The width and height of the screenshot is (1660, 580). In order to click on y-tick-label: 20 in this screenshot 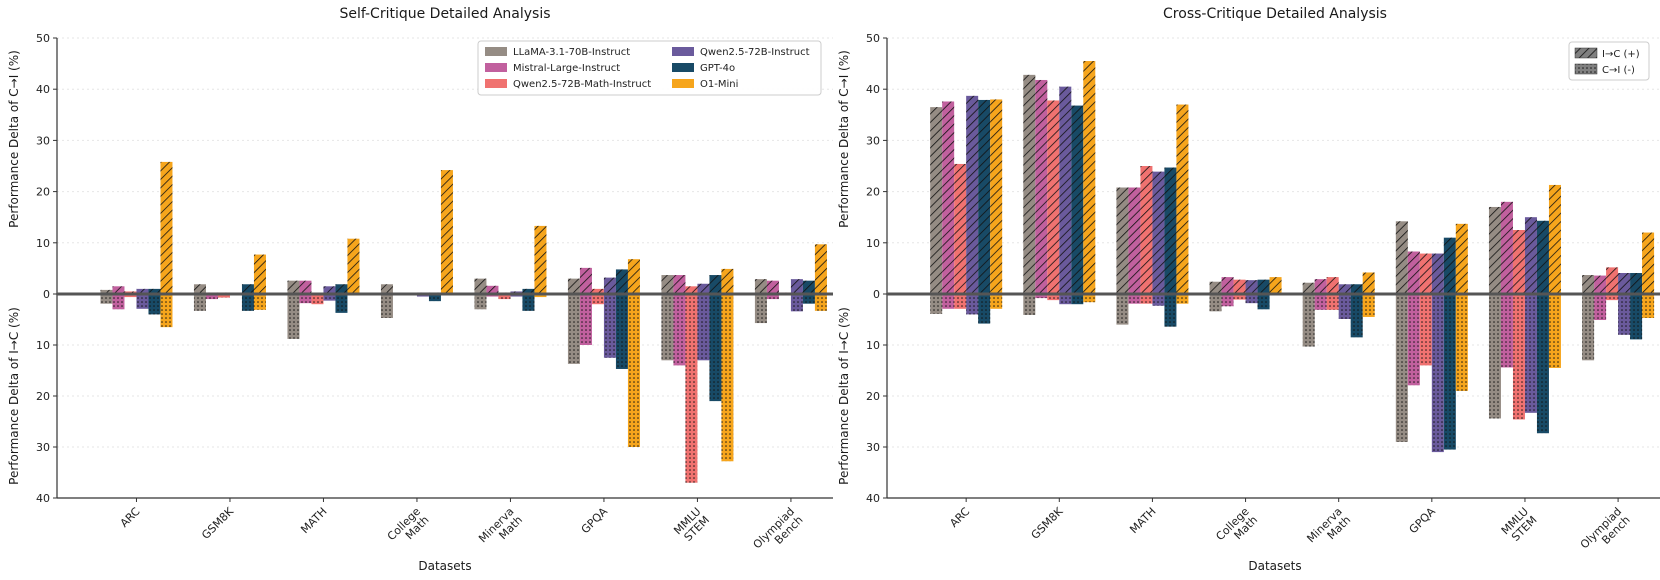, I will do `click(43, 396)`.